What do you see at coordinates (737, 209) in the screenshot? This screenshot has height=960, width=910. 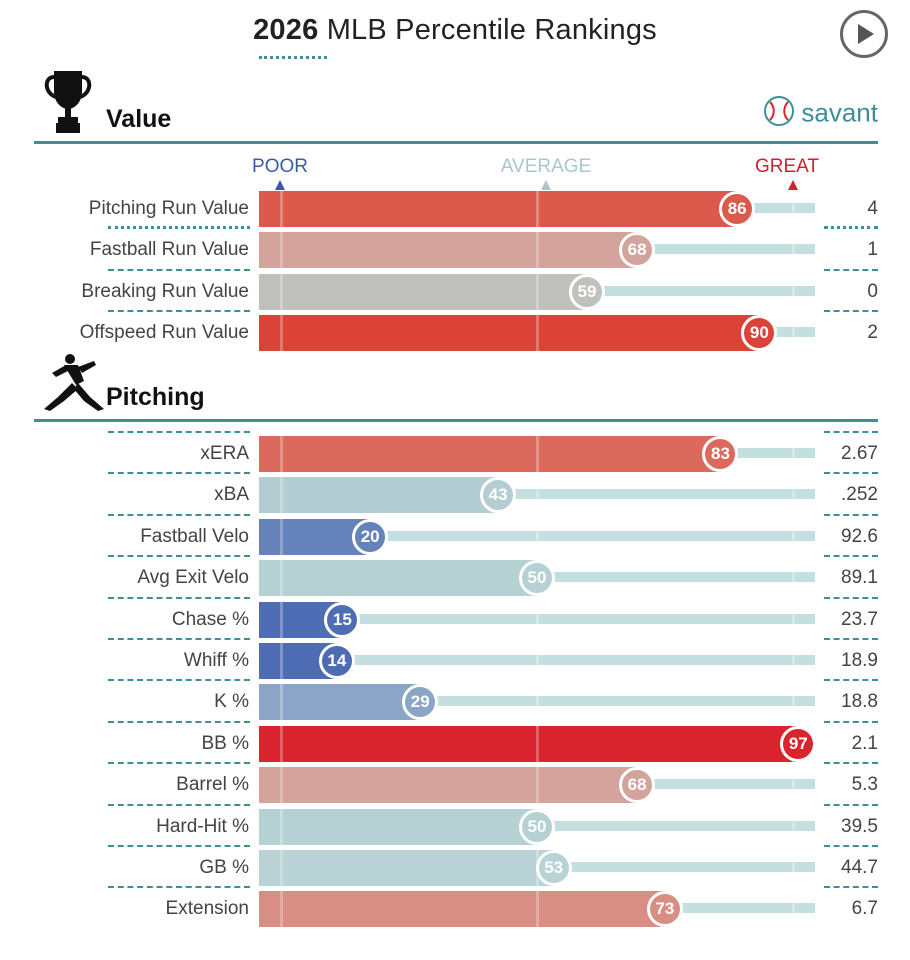 I see `percentile-badge: 86` at bounding box center [737, 209].